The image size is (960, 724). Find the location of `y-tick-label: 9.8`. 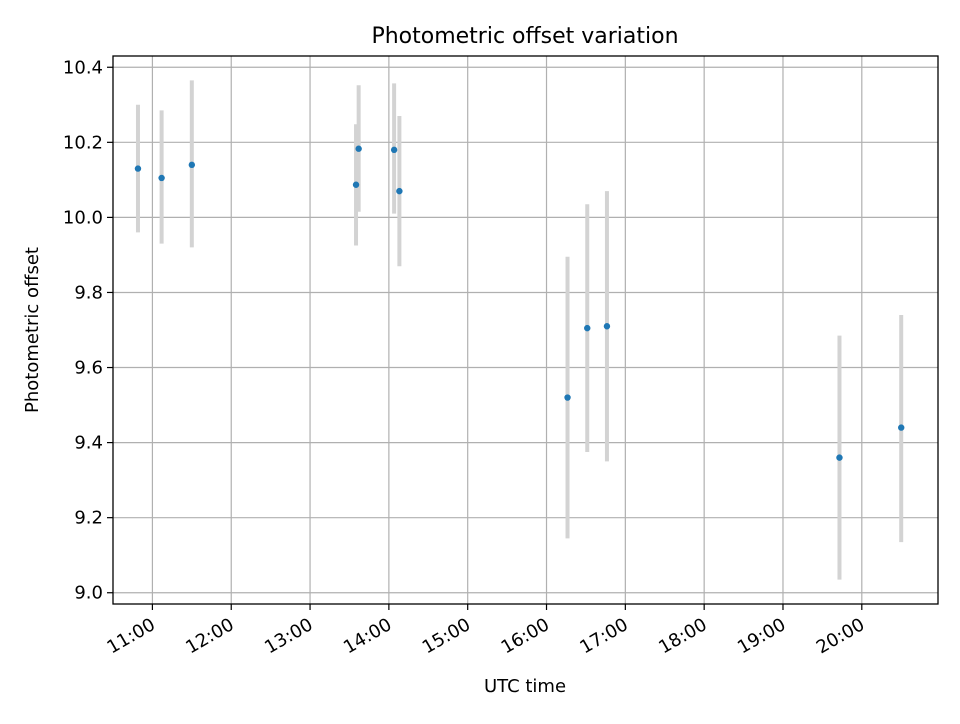

y-tick-label: 9.8 is located at coordinates (88, 292).